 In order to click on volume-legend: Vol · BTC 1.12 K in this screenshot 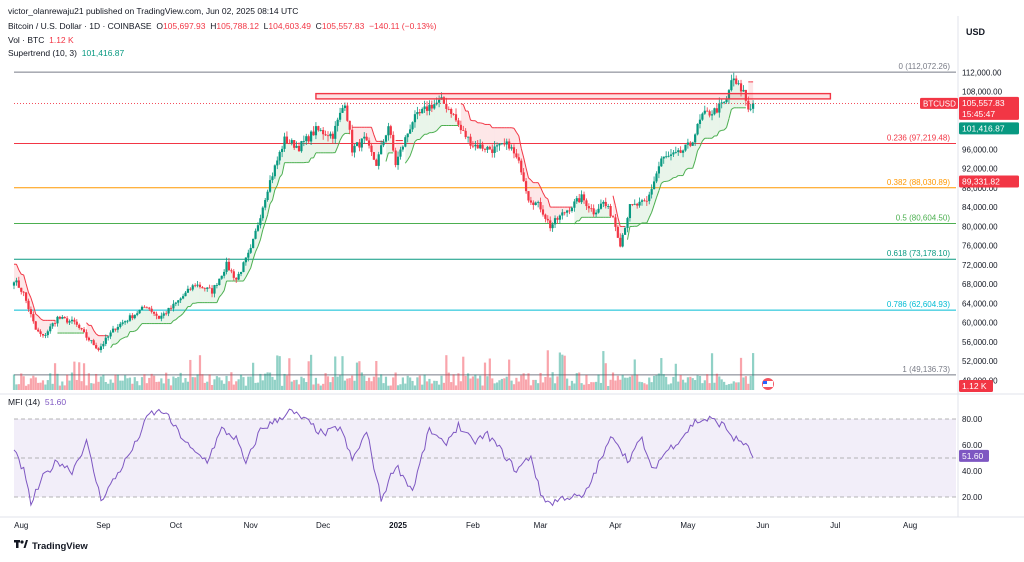, I will do `click(41, 40)`.